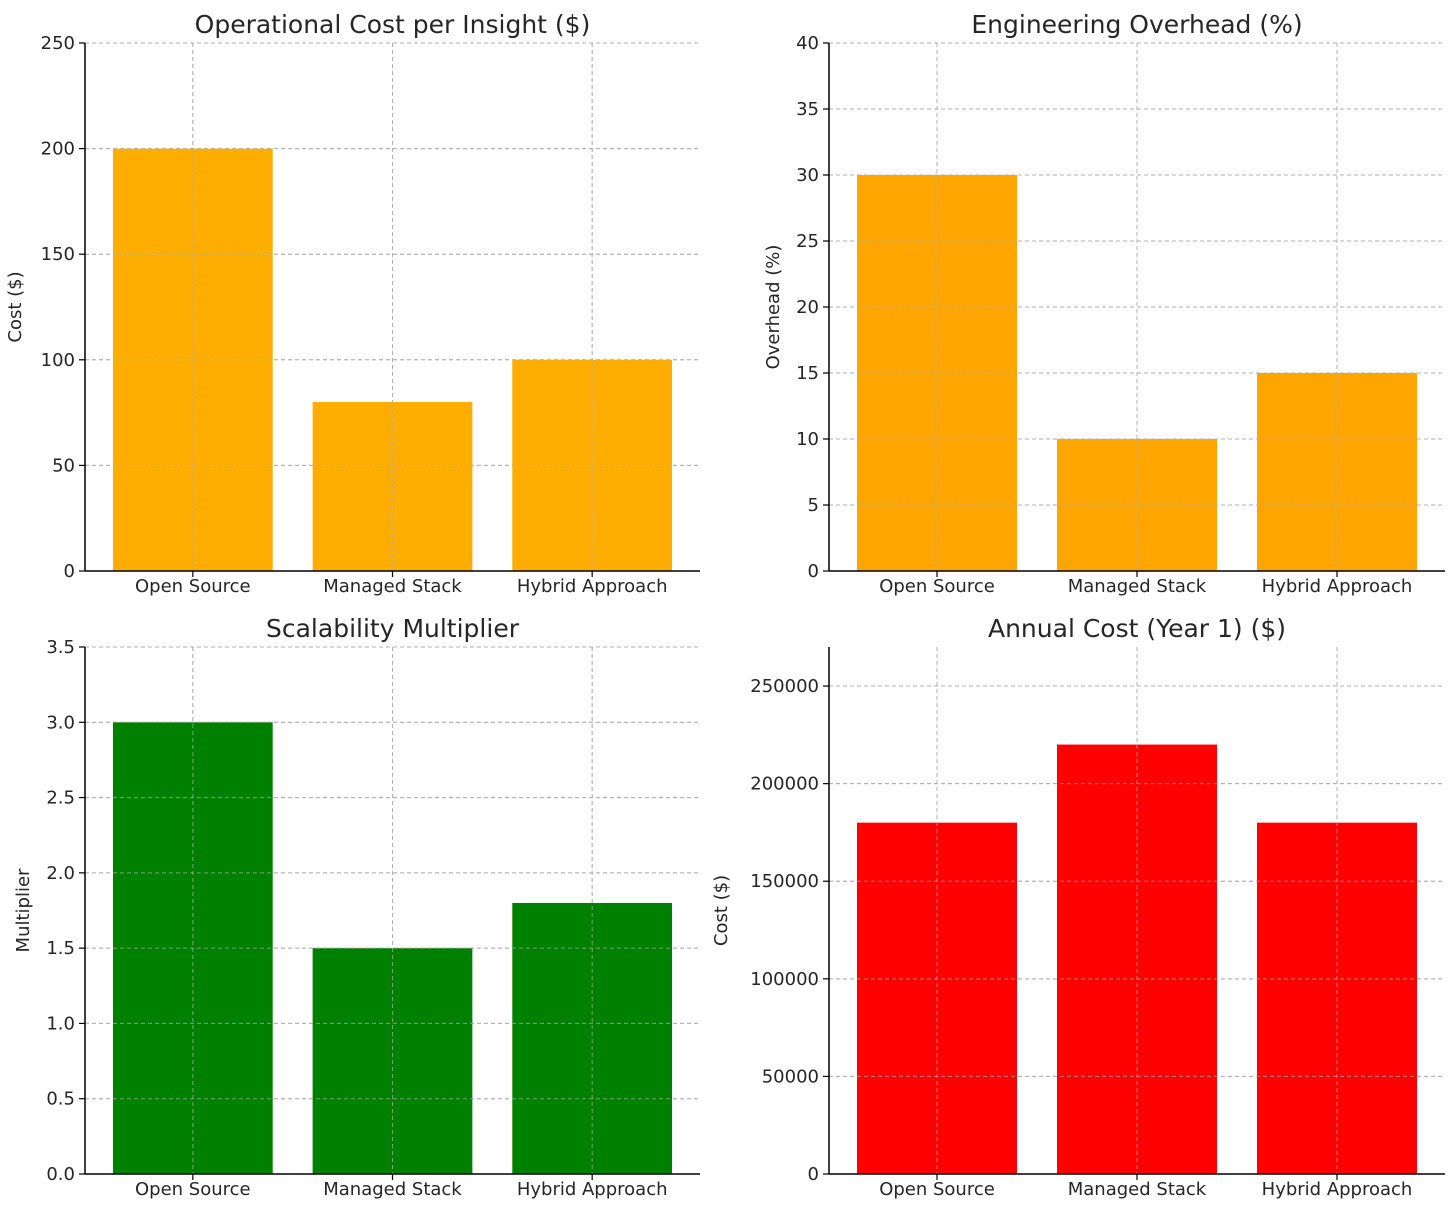 This screenshot has width=1456, height=1212. What do you see at coordinates (60, 873) in the screenshot?
I see `y-tick-label: 2.0` at bounding box center [60, 873].